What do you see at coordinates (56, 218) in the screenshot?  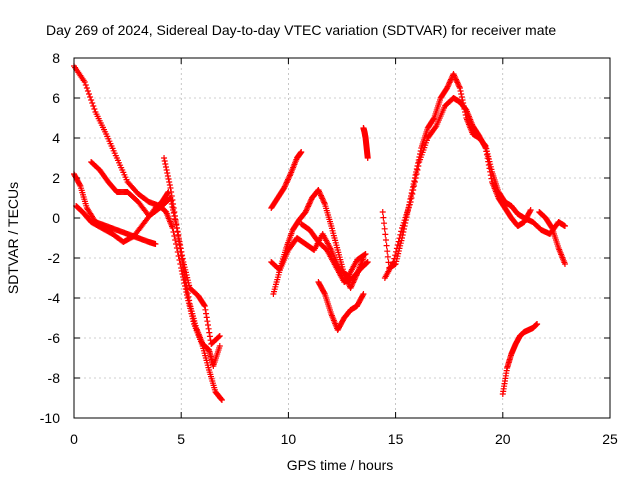 I see `y-tick-label: 0` at bounding box center [56, 218].